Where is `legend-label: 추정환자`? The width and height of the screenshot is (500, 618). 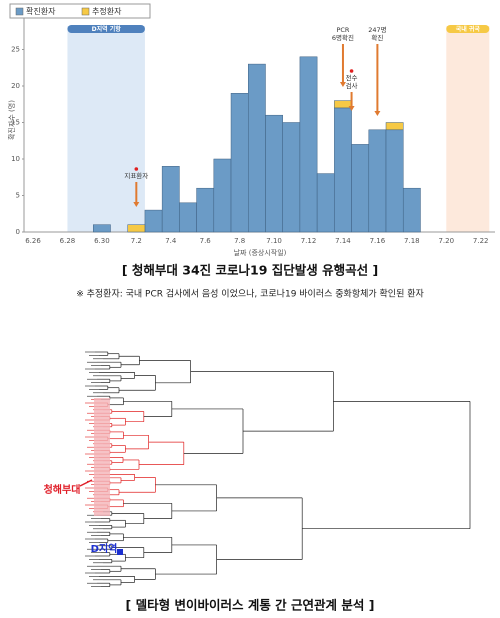
legend-label: 추정환자 is located at coordinates (107, 11).